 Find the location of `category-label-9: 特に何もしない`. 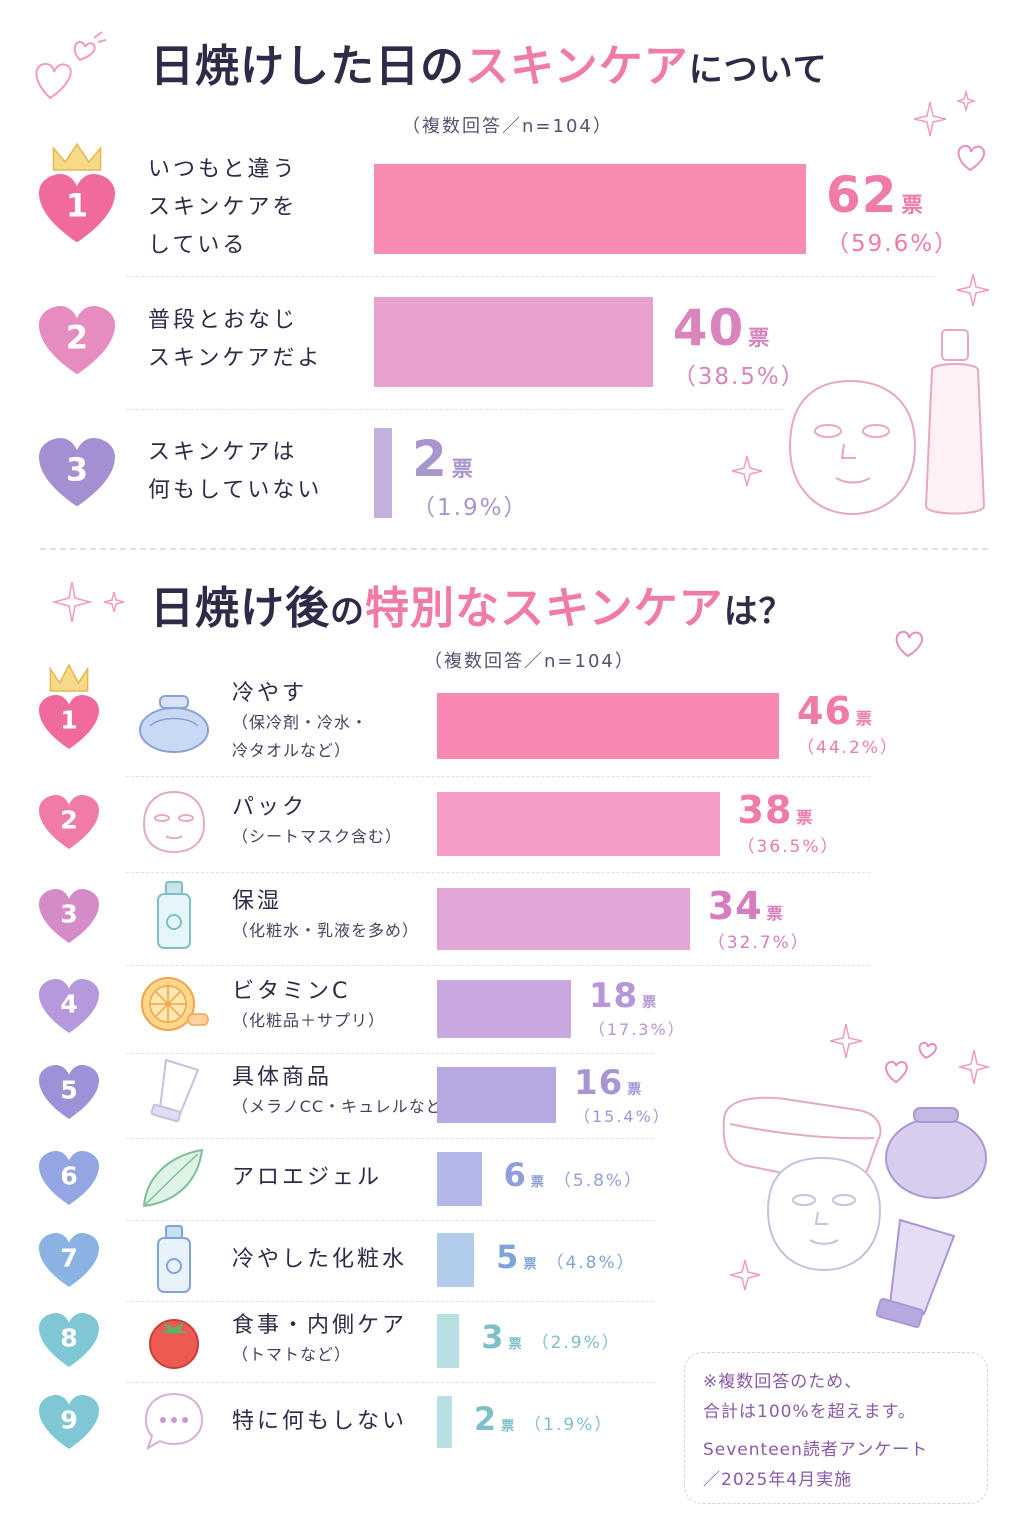

category-label-9: 特に何もしない is located at coordinates (319, 1422).